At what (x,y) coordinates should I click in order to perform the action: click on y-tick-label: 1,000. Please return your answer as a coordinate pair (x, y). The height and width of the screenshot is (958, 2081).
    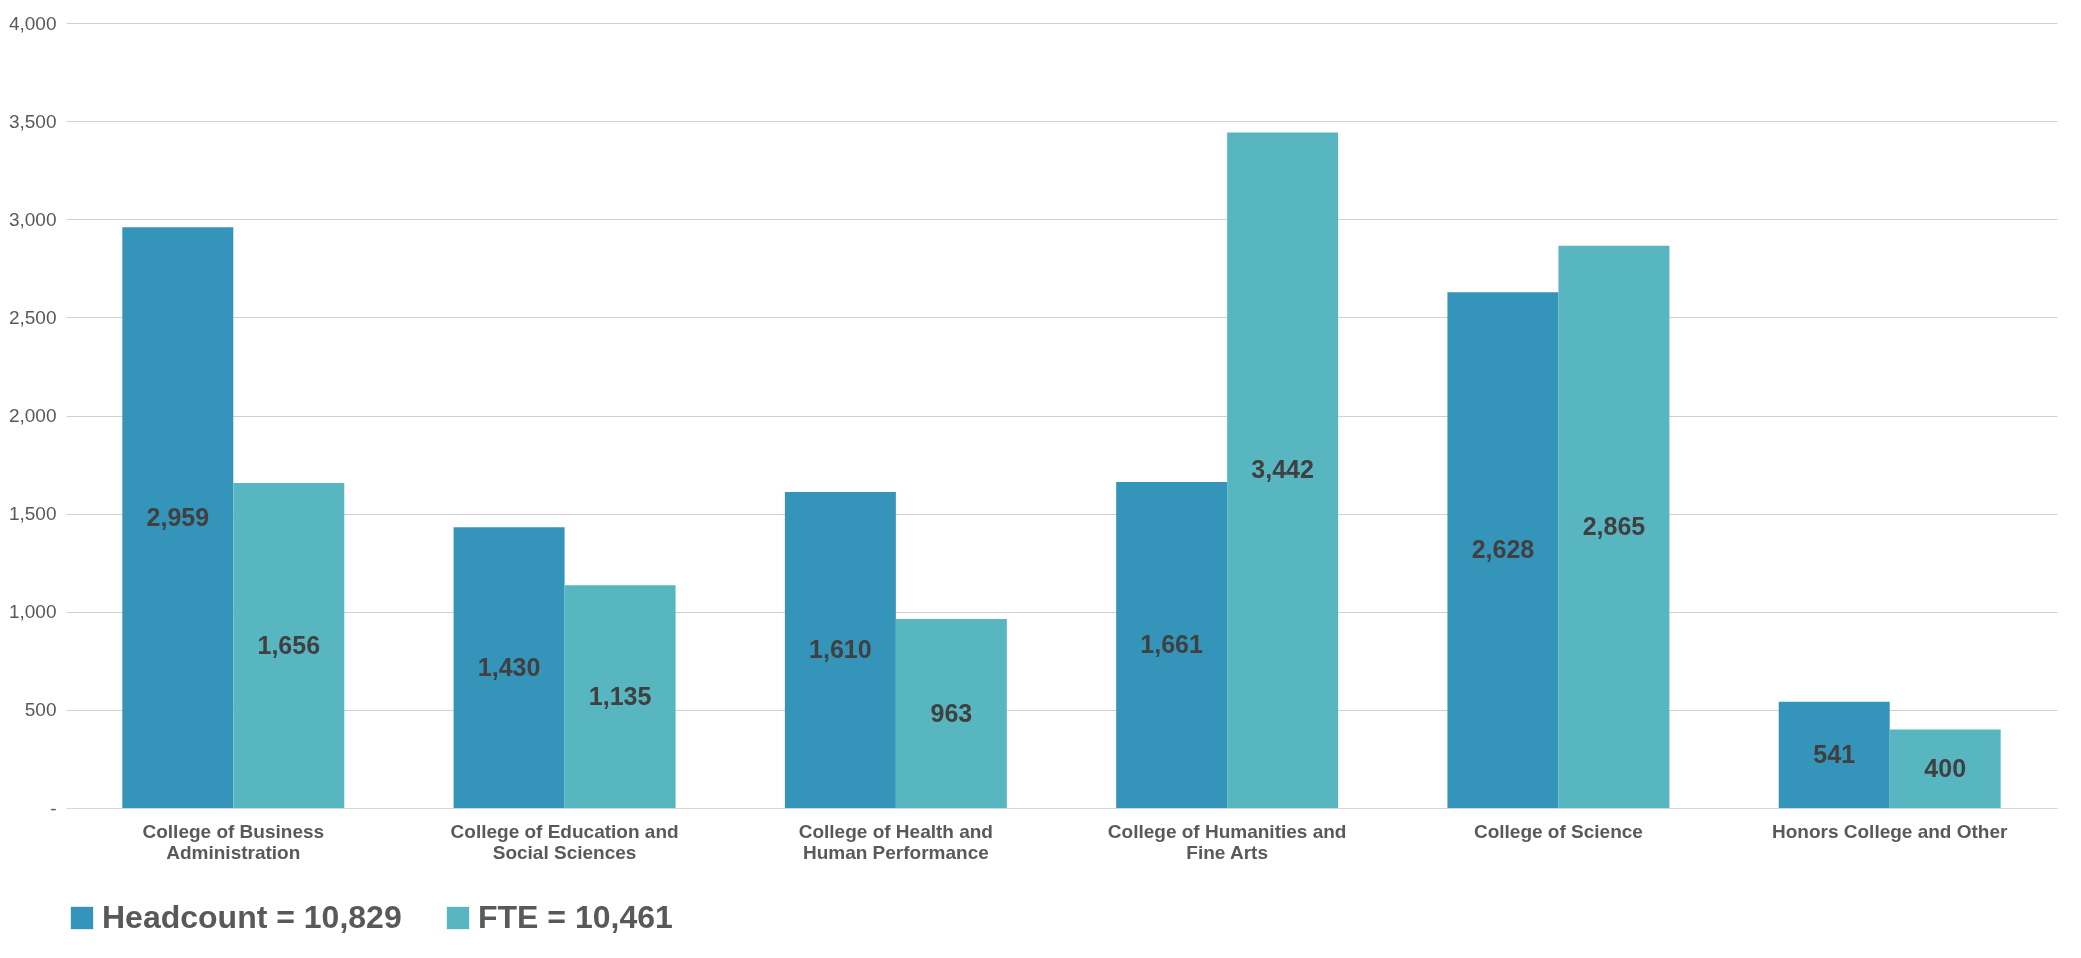
    Looking at the image, I should click on (32, 612).